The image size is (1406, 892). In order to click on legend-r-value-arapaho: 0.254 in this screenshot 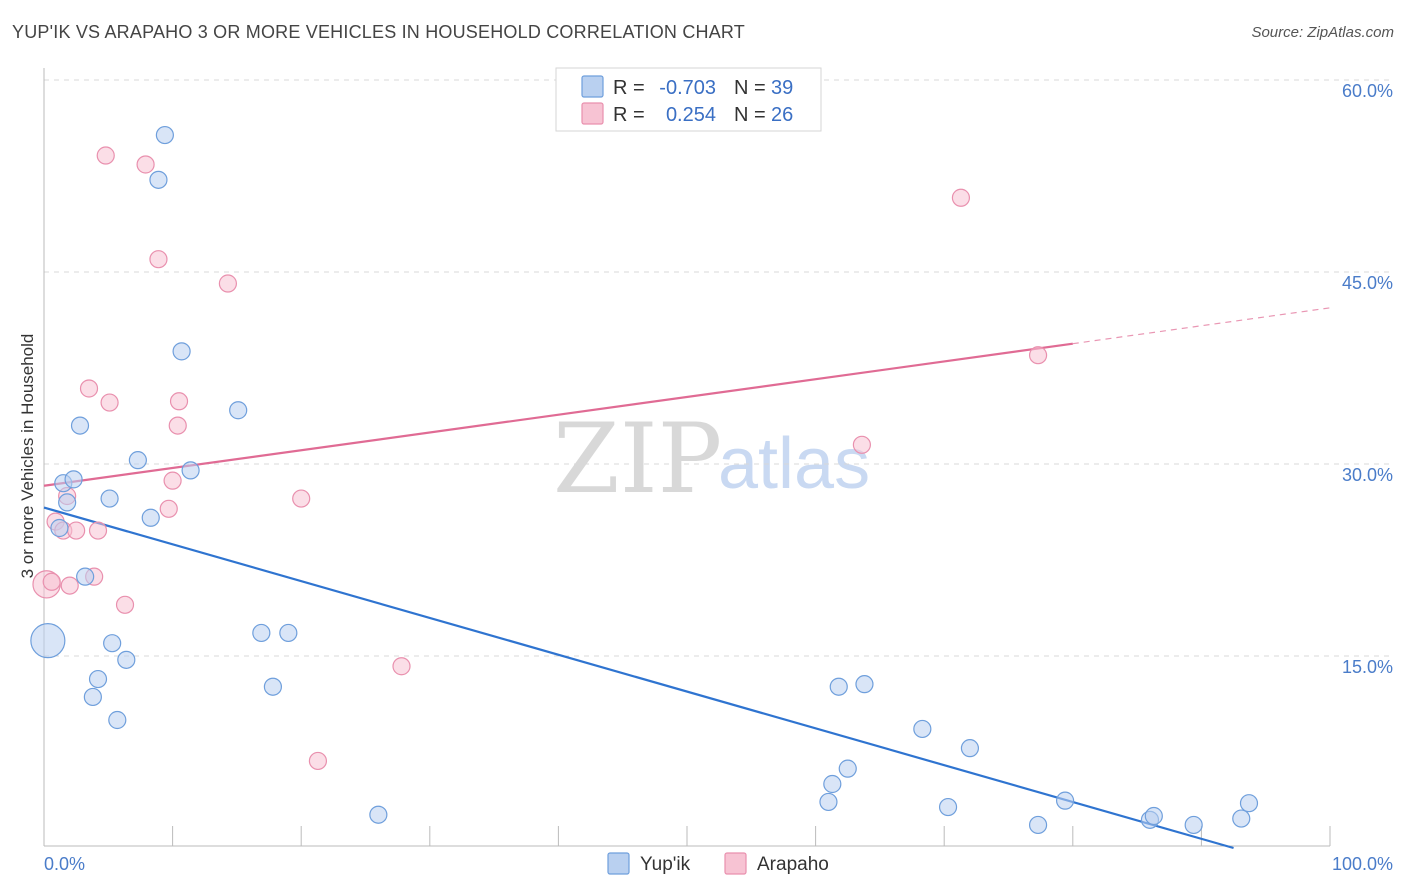, I will do `click(691, 115)`.